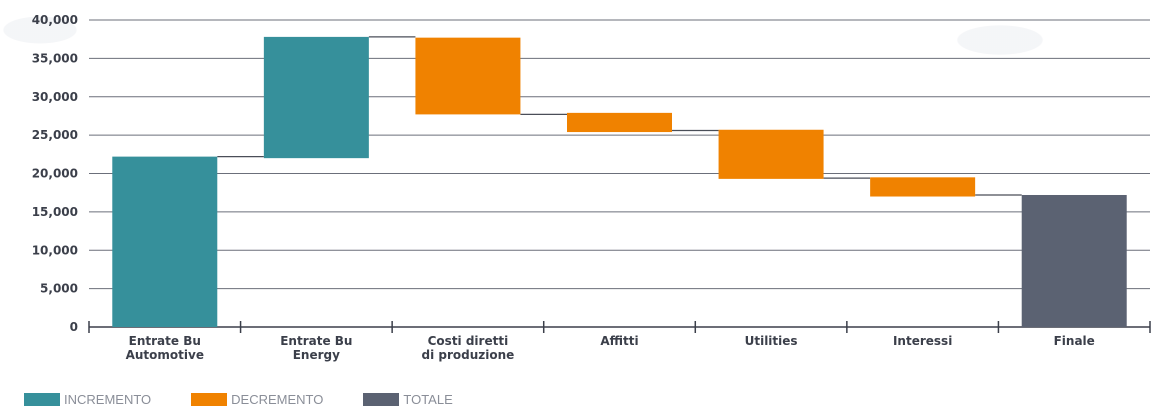  I want to click on x-tick-label: Entrate Bu Automotive, so click(165, 348).